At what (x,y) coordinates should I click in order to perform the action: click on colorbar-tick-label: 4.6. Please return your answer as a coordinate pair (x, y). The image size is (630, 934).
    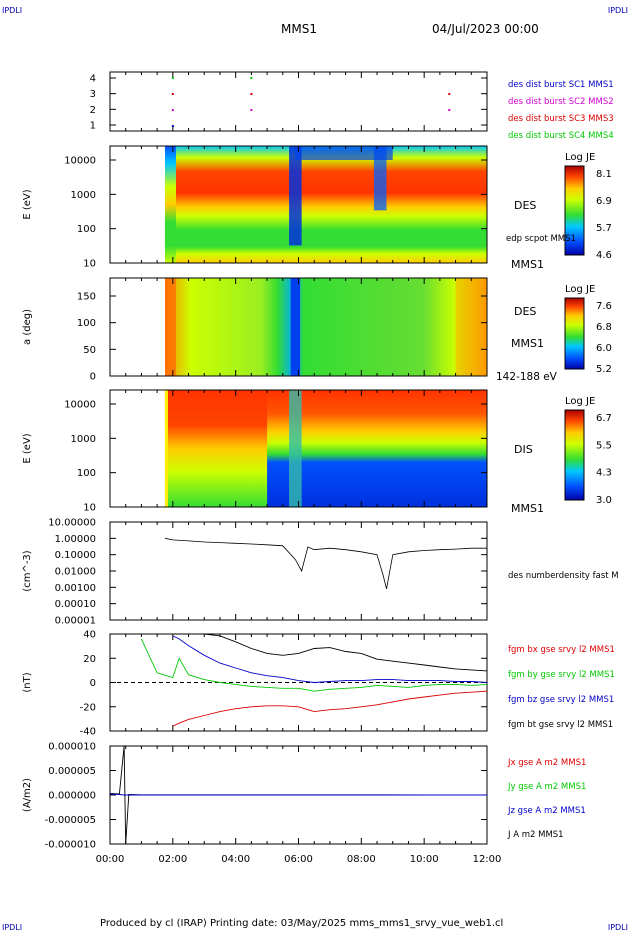
    Looking at the image, I should click on (604, 255).